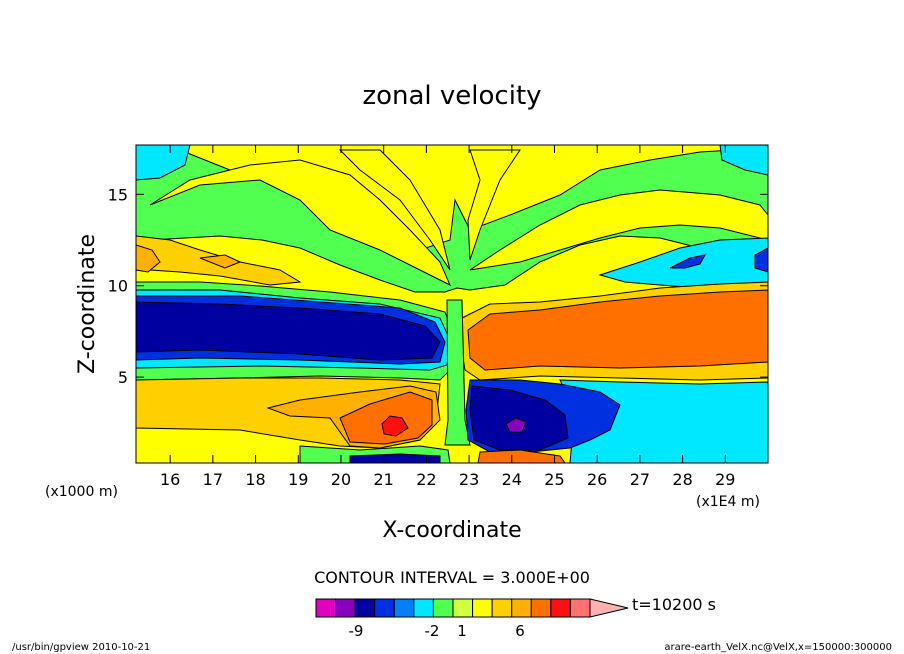 The height and width of the screenshot is (654, 904). What do you see at coordinates (457, 372) in the screenshot?
I see `contour-green-stem` at bounding box center [457, 372].